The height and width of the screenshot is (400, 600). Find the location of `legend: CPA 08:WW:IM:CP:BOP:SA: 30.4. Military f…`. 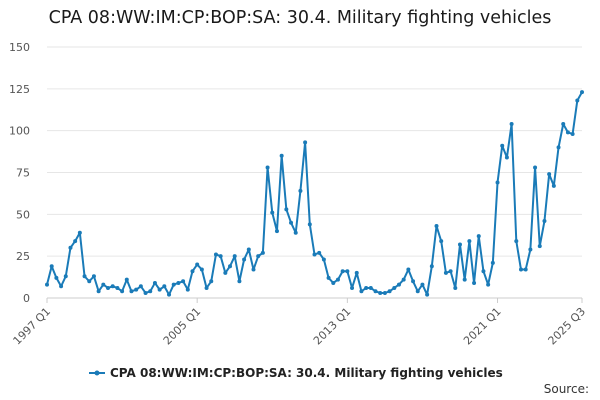

legend: CPA 08:WW:IM:CP:BOP:SA: 30.4. Military f… is located at coordinates (296, 373).